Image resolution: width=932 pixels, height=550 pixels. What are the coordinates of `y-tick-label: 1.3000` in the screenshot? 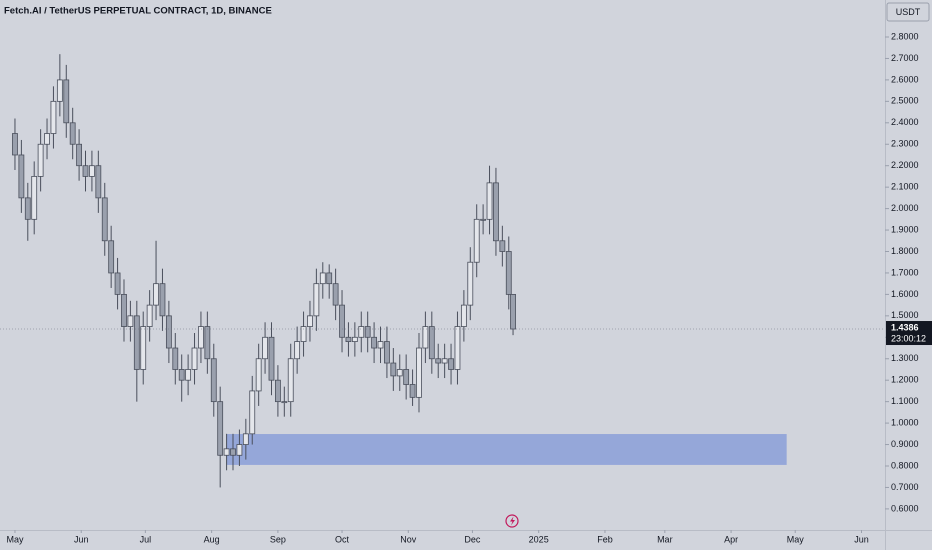 It's located at (905, 358).